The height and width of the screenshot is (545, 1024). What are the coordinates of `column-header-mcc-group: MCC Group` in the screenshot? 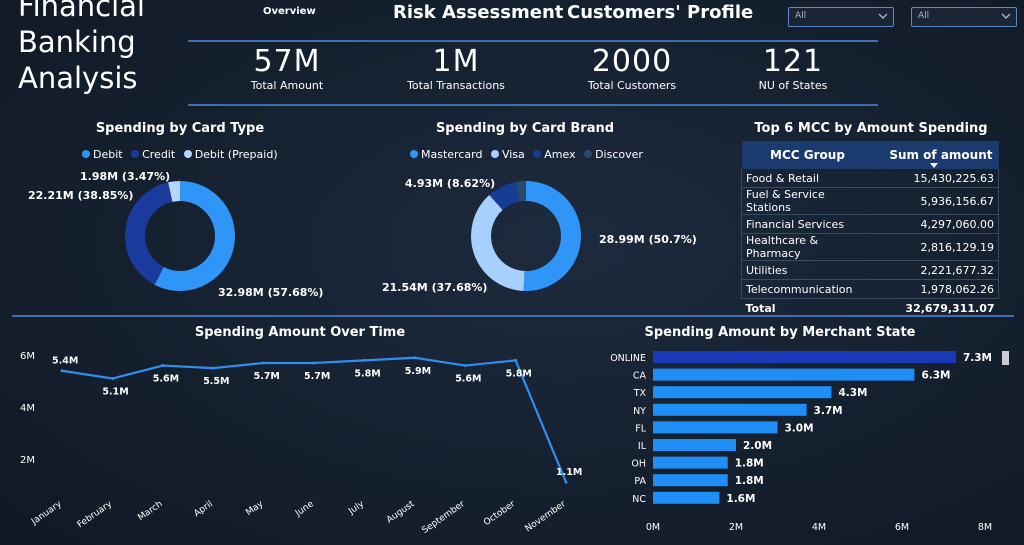 It's located at (807, 155).